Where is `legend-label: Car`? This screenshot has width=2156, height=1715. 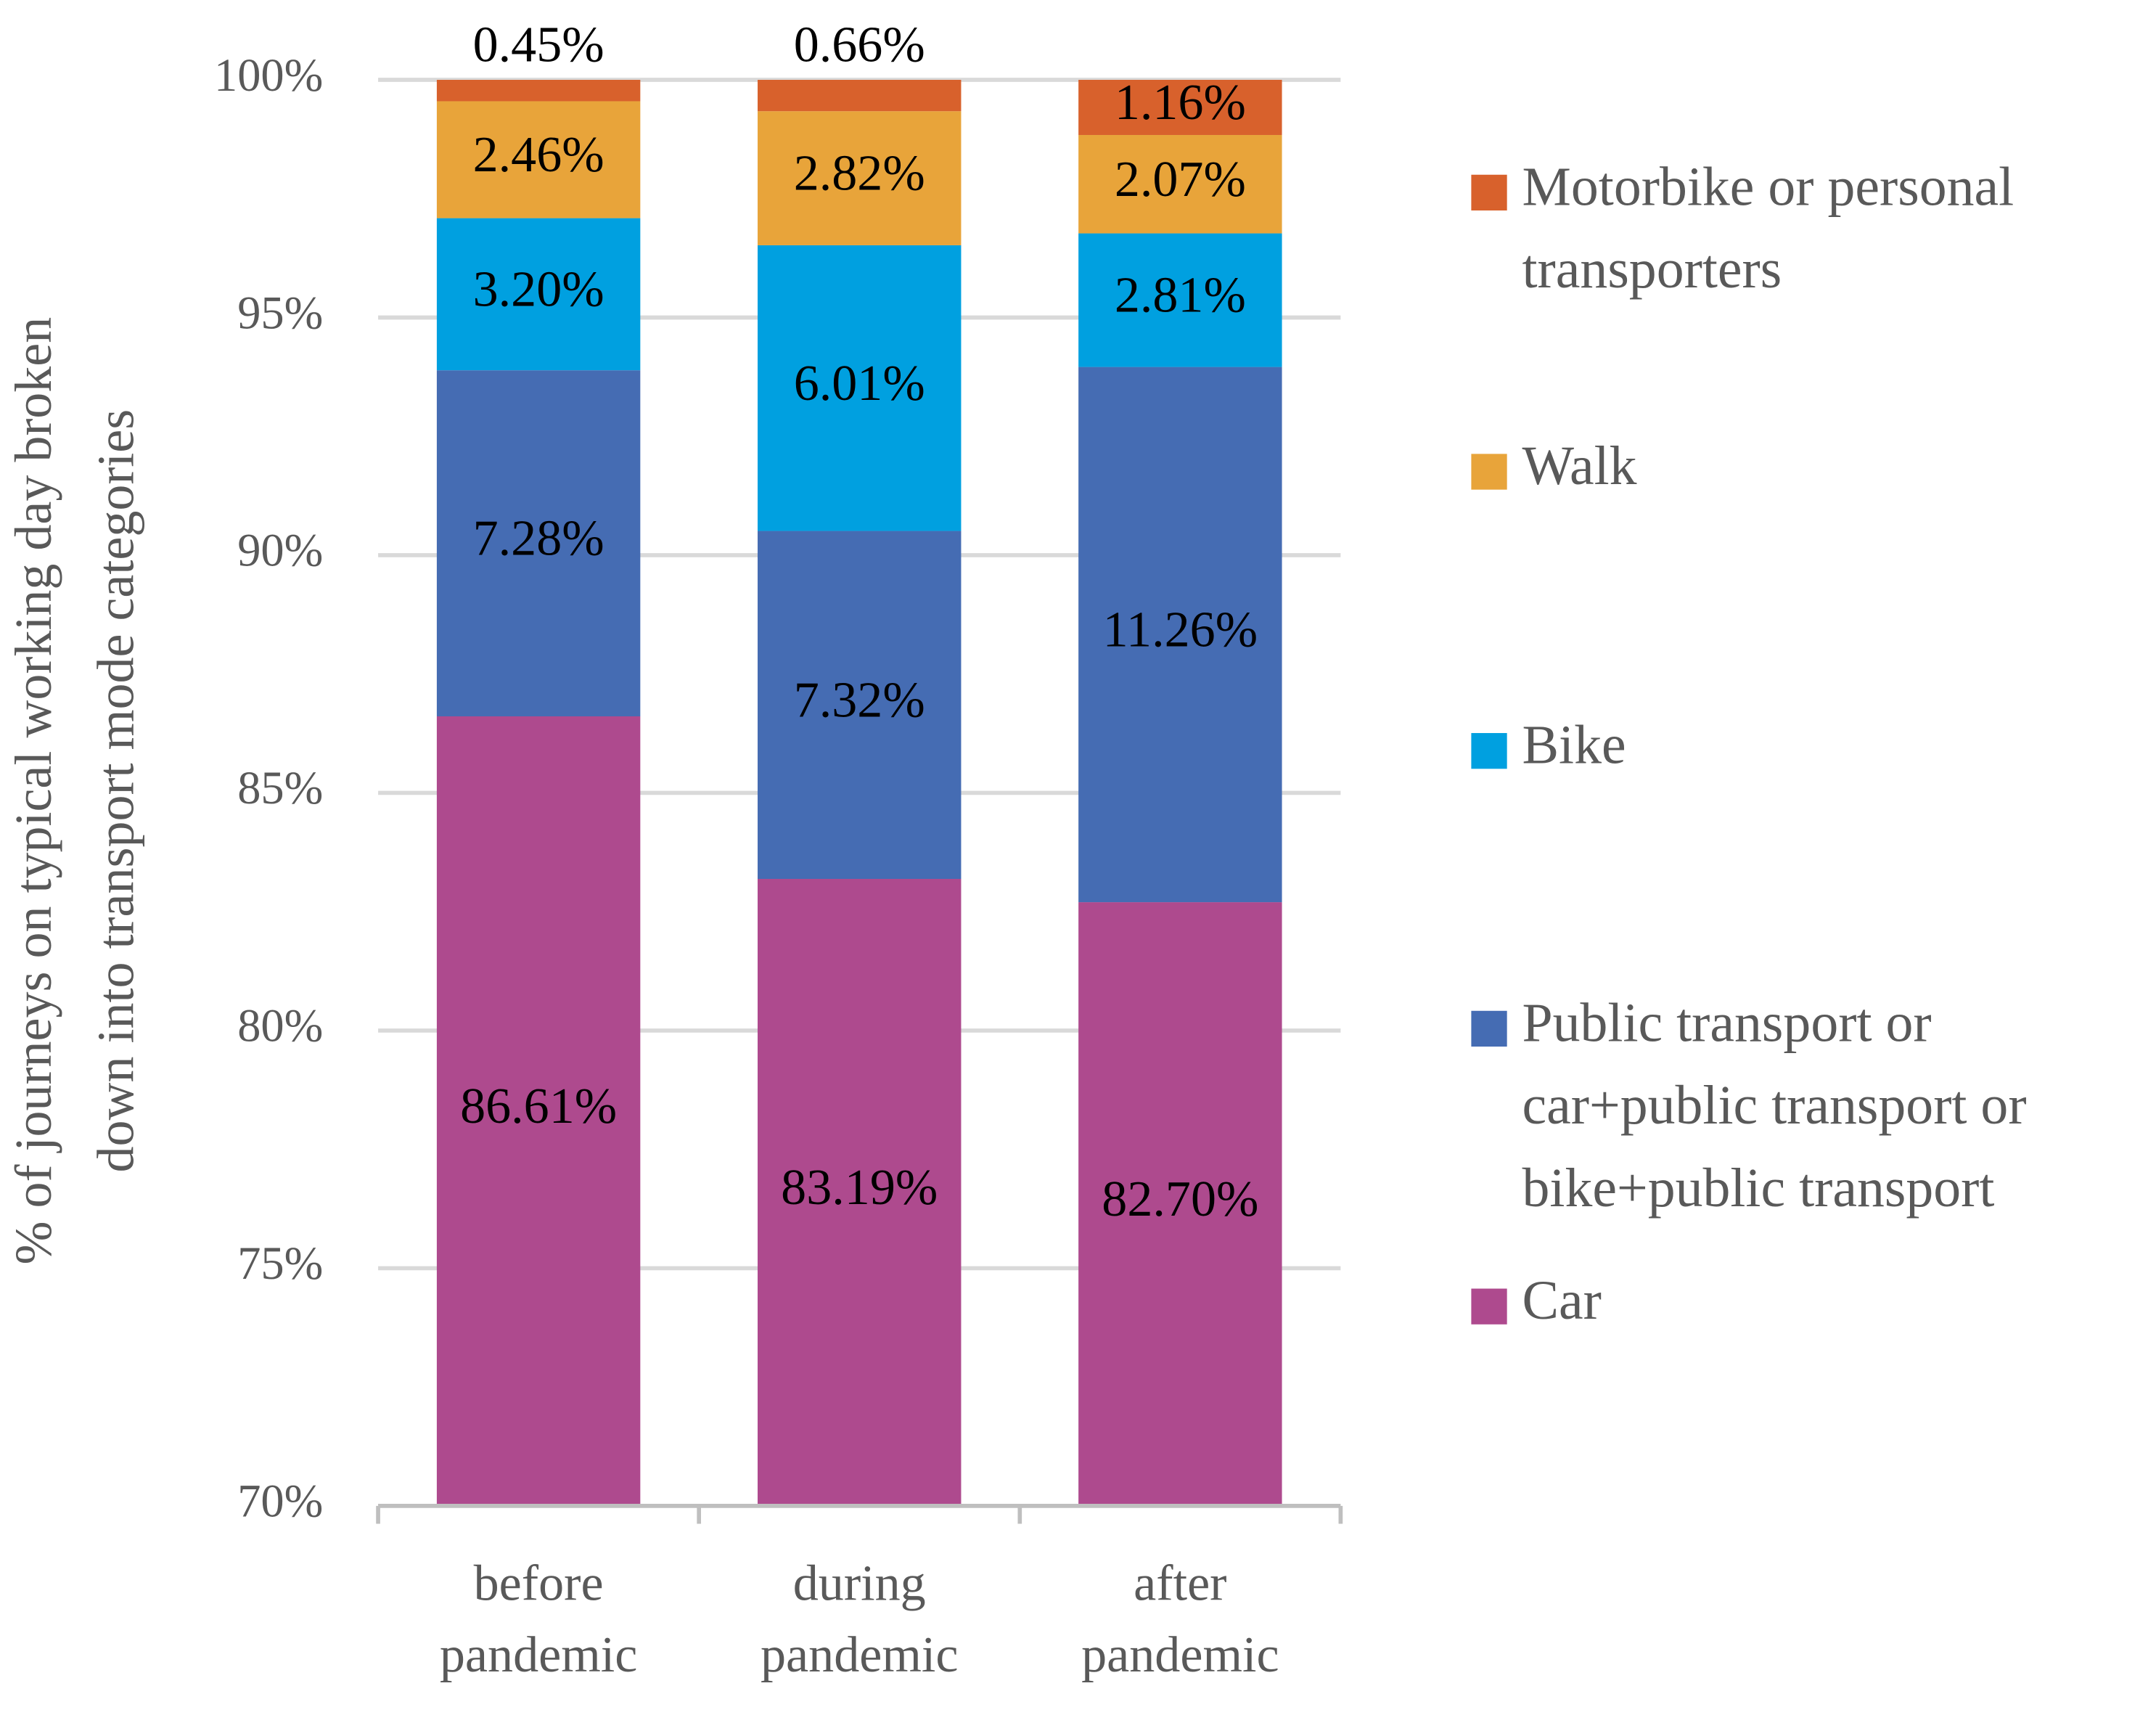
legend-label: Car is located at coordinates (1562, 1301).